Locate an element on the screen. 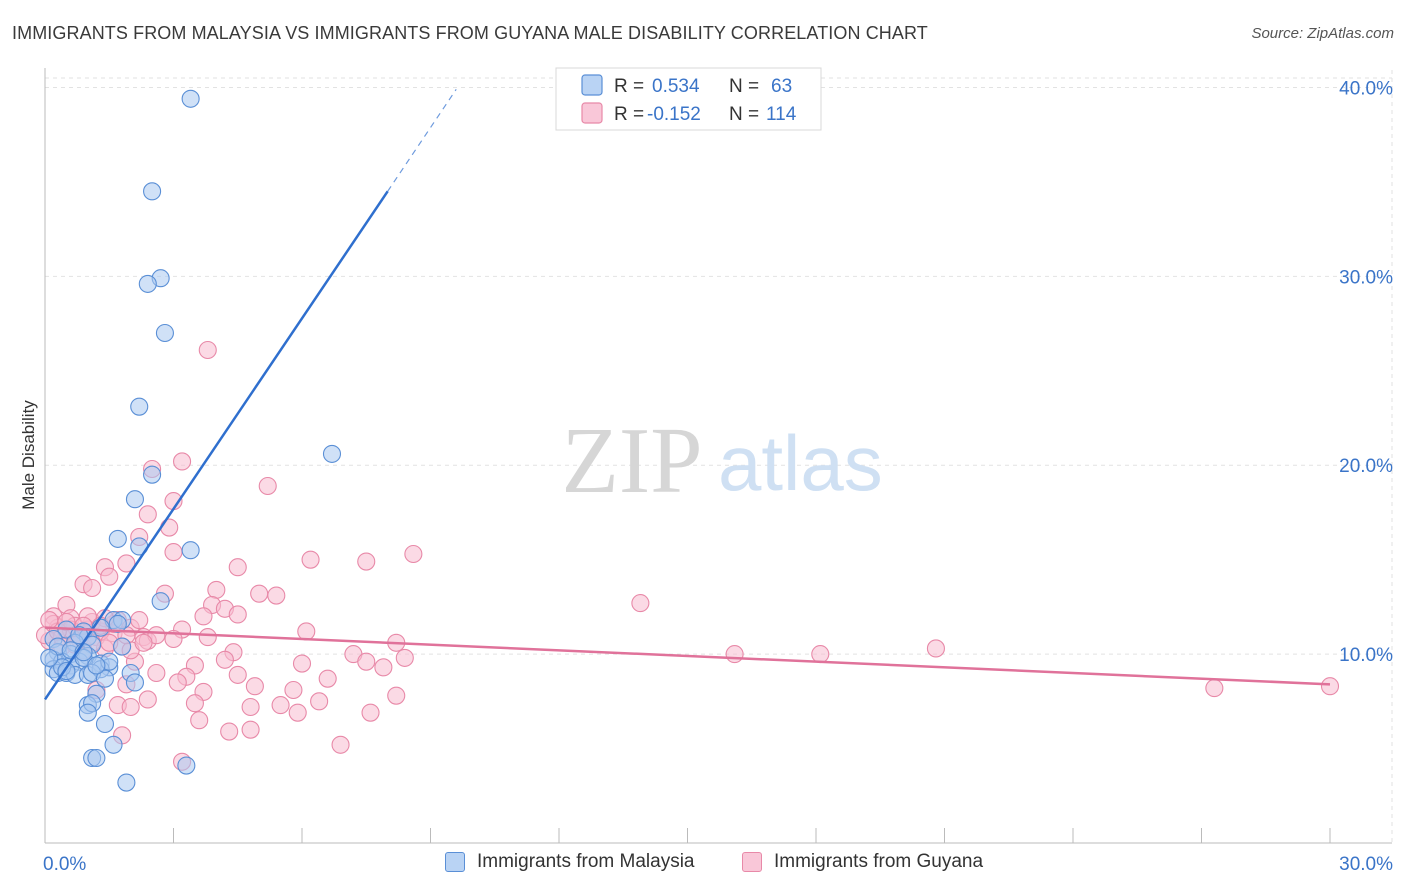 The image size is (1406, 892). legend-swatch-malaysia is located at coordinates (592, 85).